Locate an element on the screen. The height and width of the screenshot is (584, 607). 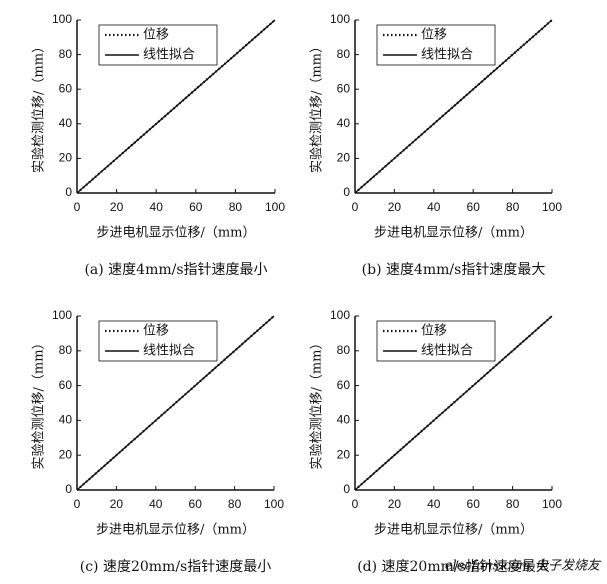
caption: (d) 速度20mm/s指针速度最大 is located at coordinates (453, 567).